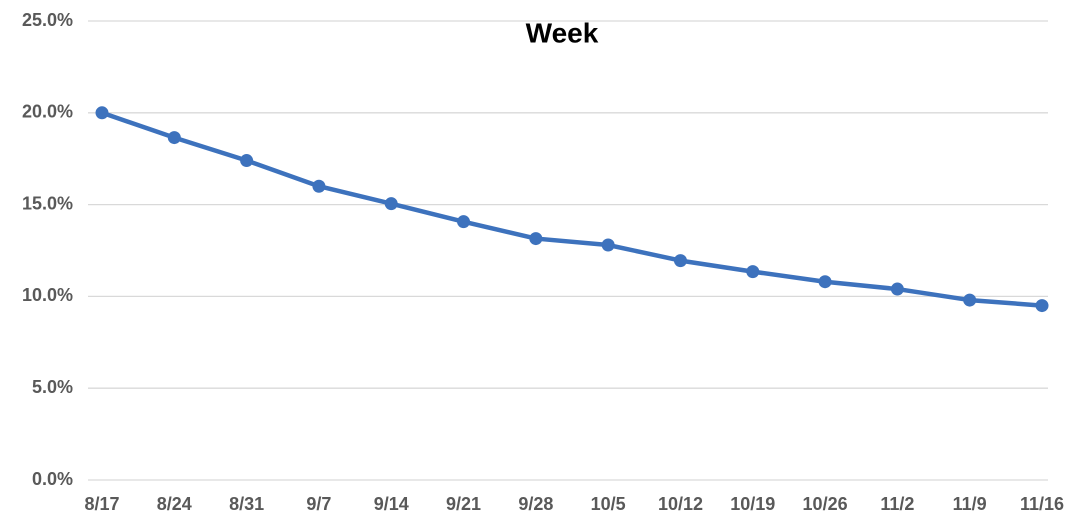  What do you see at coordinates (47, 112) in the screenshot?
I see `y-tick-label: 20.0%` at bounding box center [47, 112].